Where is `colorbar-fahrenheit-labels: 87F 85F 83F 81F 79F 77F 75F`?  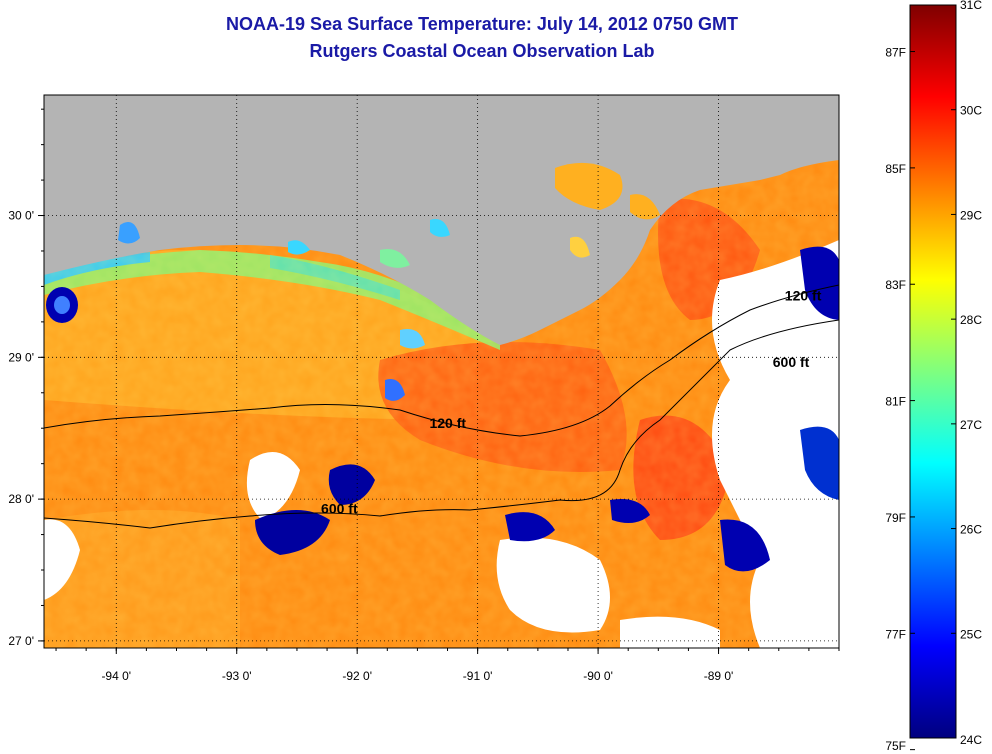
colorbar-fahrenheit-labels: 87F 85F 83F 81F 79F 77F 75F is located at coordinates (895, 399).